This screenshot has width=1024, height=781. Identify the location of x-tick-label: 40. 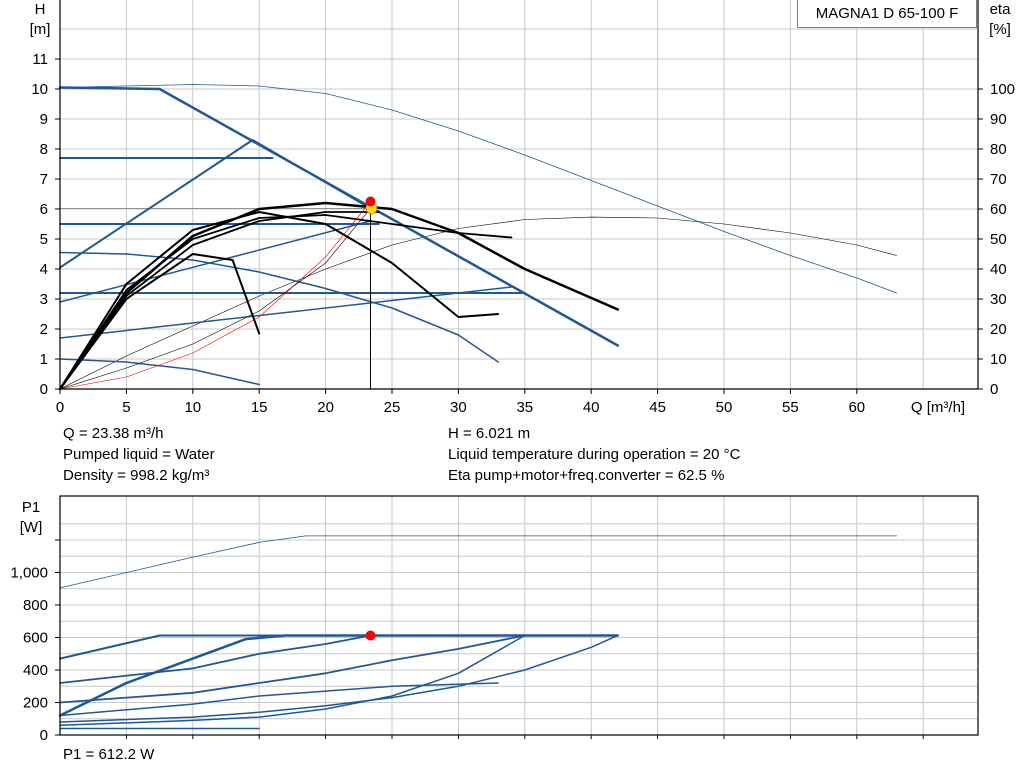
(591, 407).